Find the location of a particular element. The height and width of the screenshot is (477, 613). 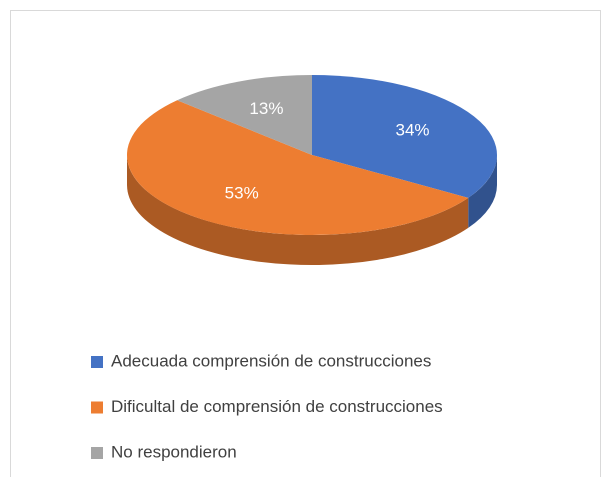

data-label: 53% is located at coordinates (242, 193).